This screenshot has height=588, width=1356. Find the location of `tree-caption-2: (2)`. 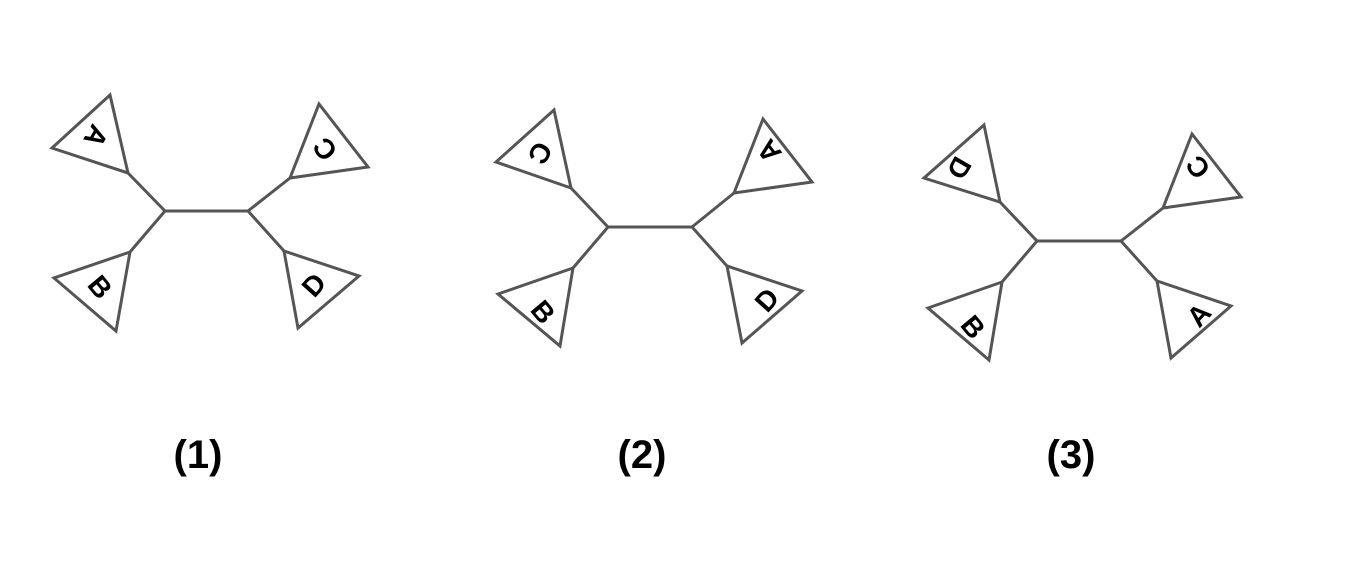

tree-caption-2: (2) is located at coordinates (642, 455).